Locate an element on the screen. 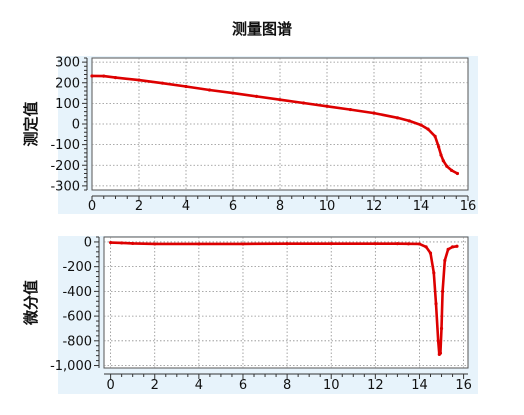  y-tick-label: 100 is located at coordinates (67, 104).